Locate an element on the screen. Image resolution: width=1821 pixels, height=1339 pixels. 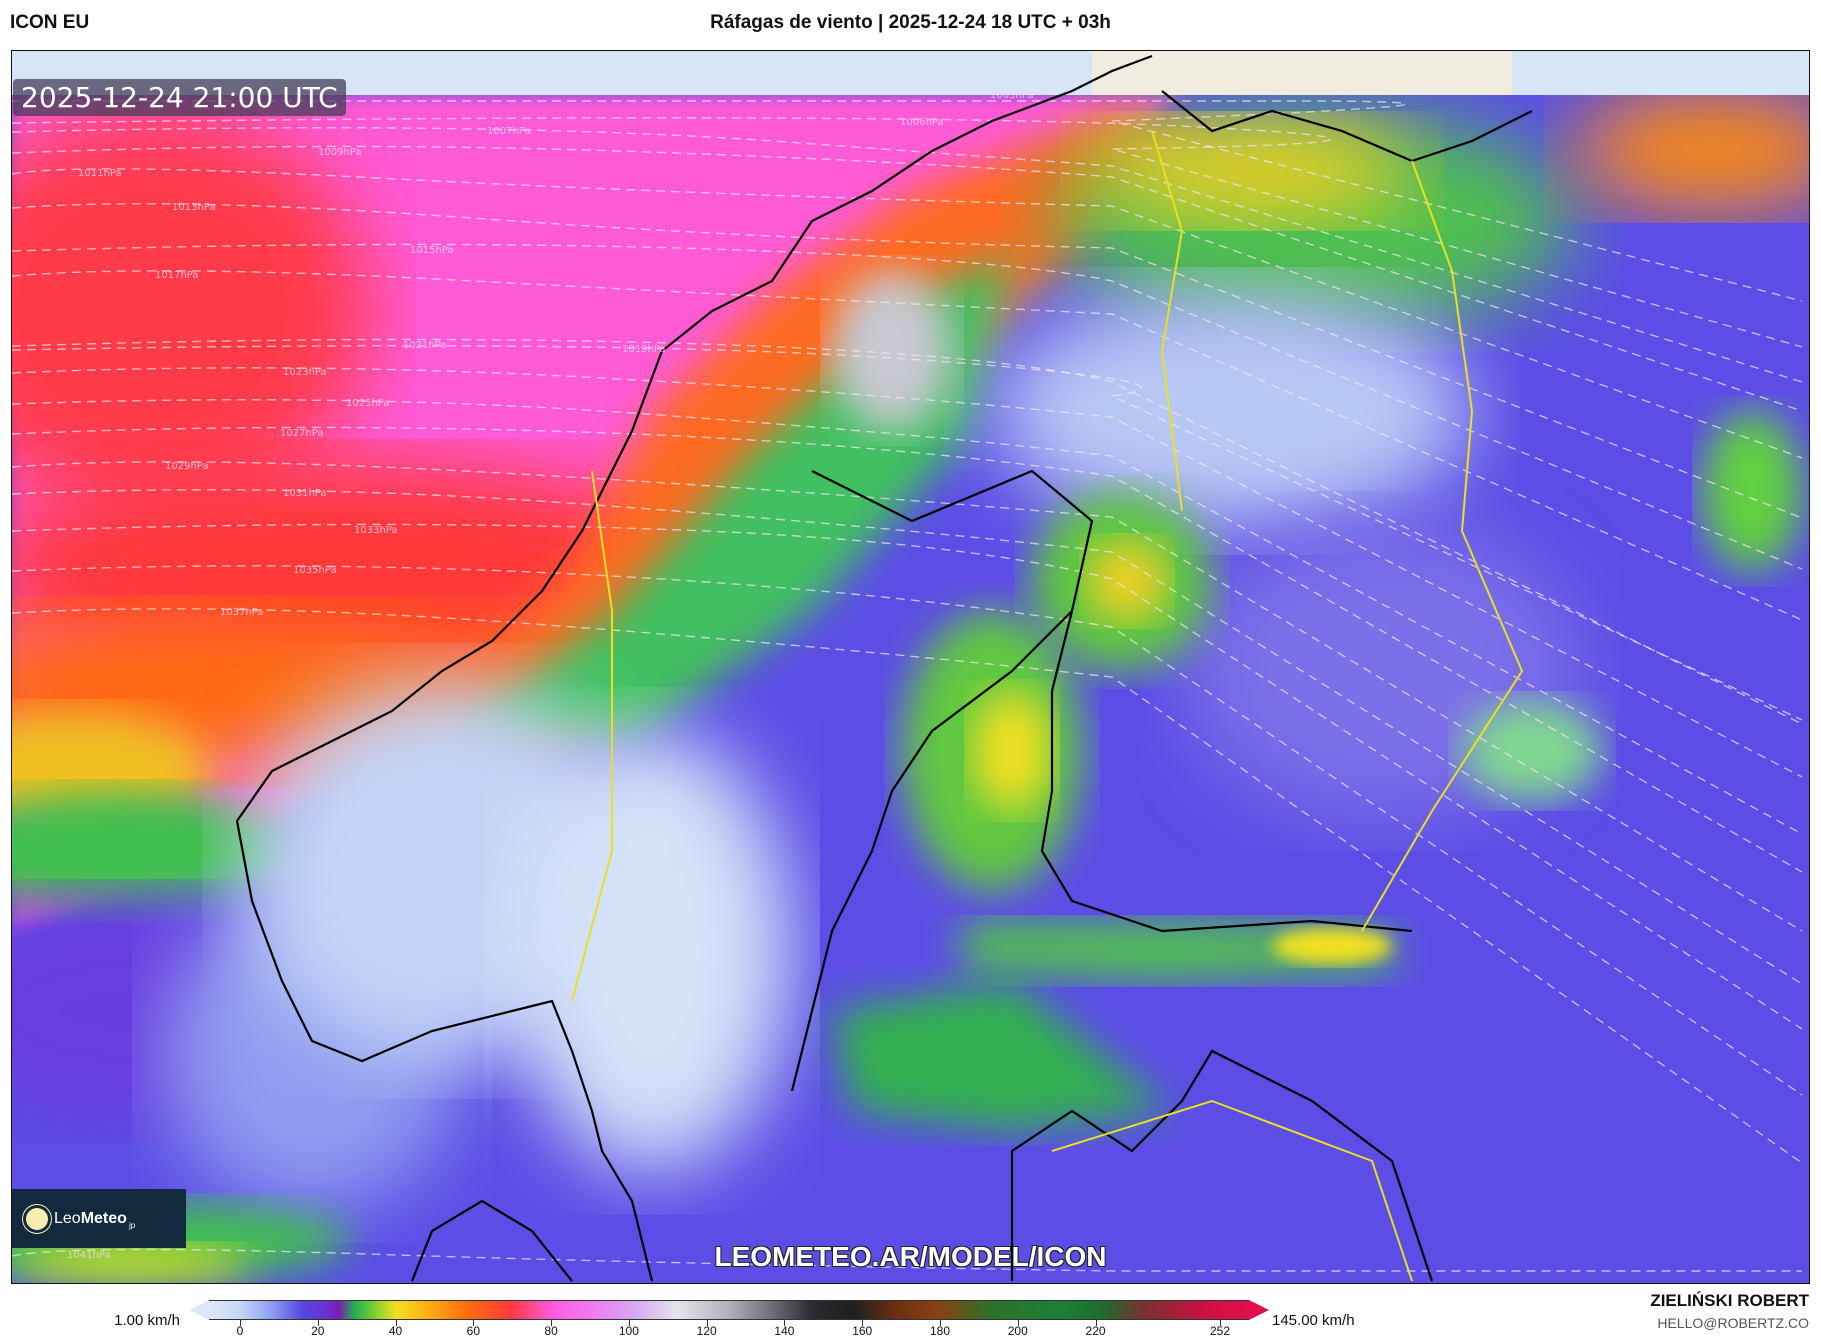
colorbar-min-label: 1.00 km/h is located at coordinates (147, 1320).